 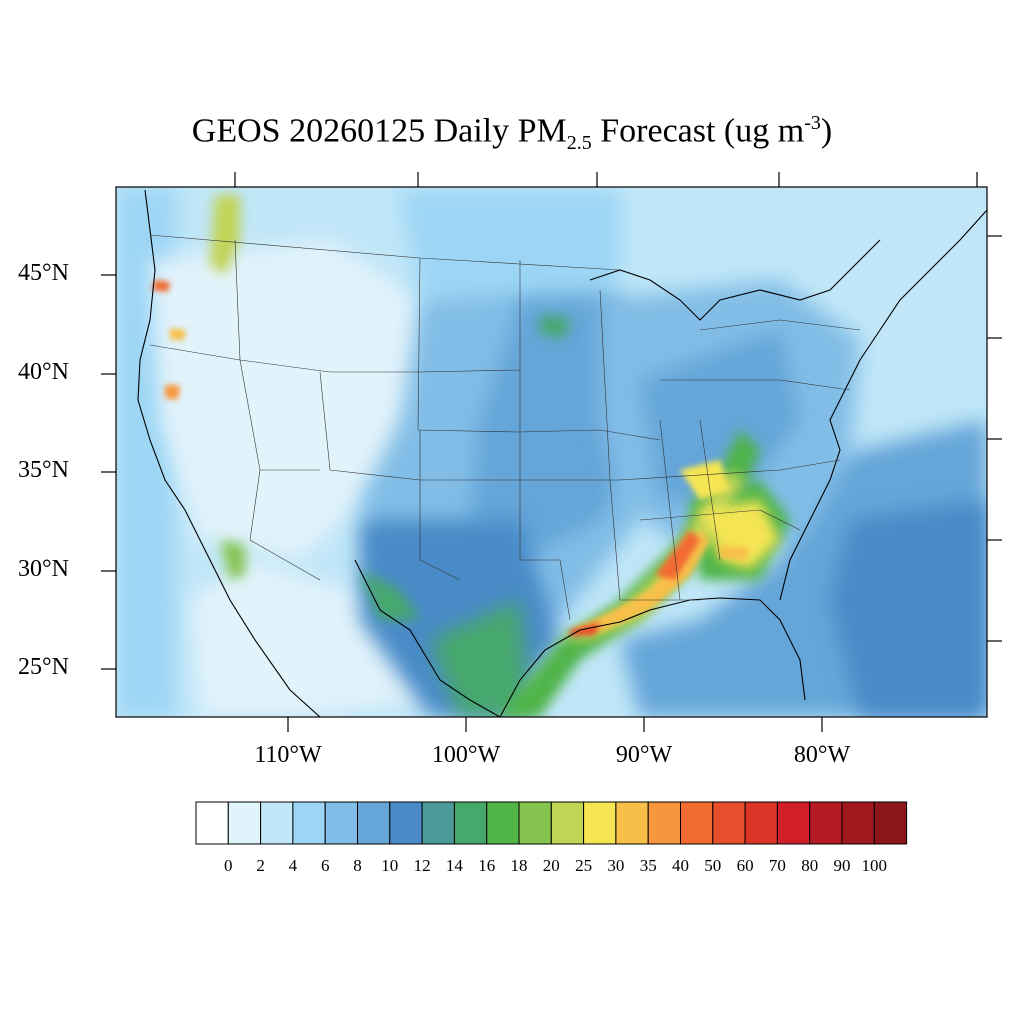 What do you see at coordinates (616, 865) in the screenshot?
I see `colorbar-label-12: 30` at bounding box center [616, 865].